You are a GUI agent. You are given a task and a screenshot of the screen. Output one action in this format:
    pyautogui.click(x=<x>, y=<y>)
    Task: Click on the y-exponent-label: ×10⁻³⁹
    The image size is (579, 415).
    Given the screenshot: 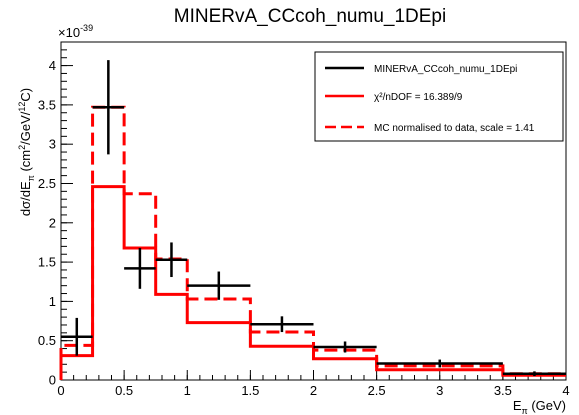 What is the action you would take?
    pyautogui.click(x=75, y=31)
    